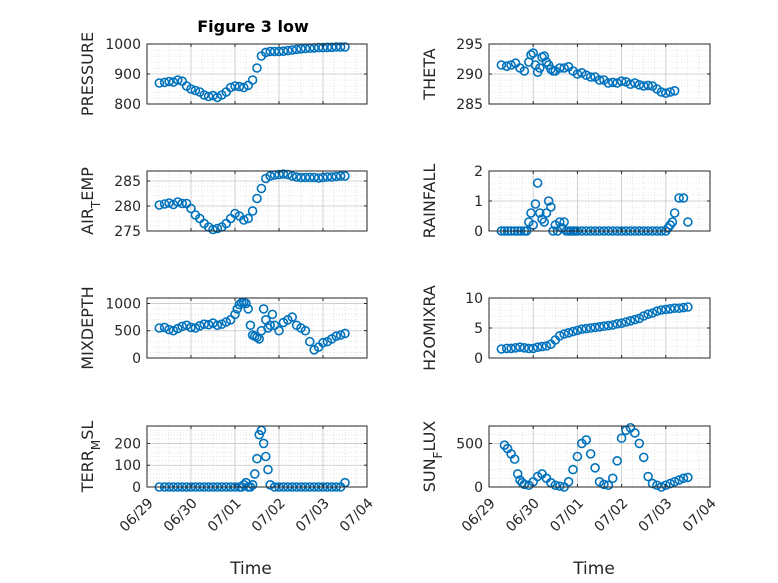 The height and width of the screenshot is (583, 778). I want to click on y-tick-label: 500, so click(127, 332).